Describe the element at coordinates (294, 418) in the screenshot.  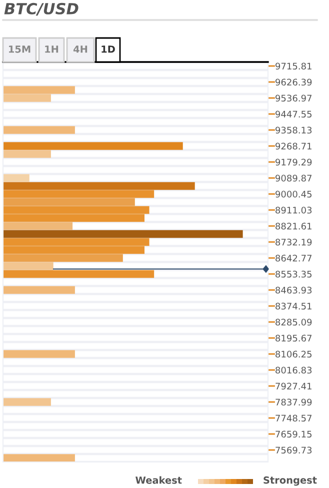
I see `y-tick-label: 7748.57` at that location.